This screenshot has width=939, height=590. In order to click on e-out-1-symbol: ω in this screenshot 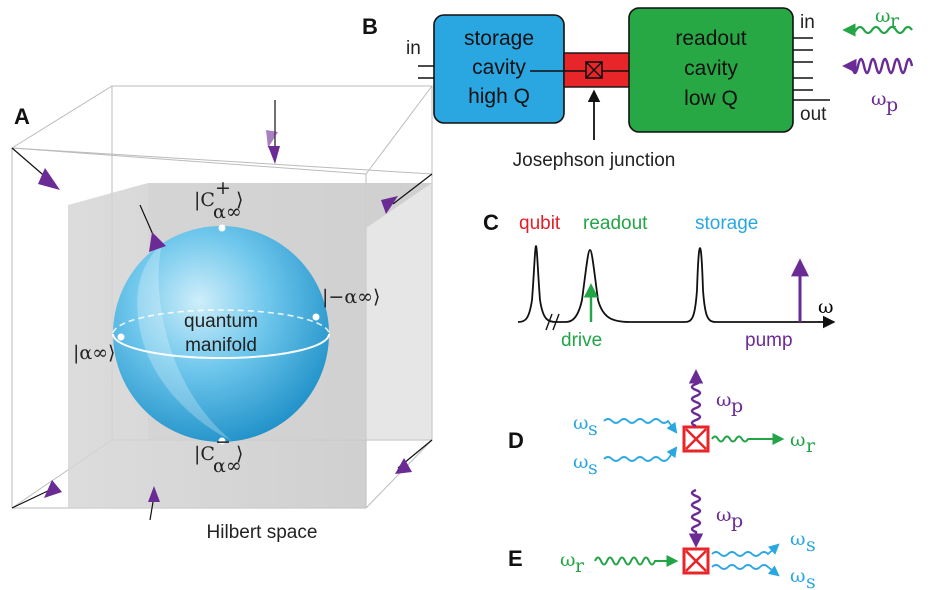, I will do `click(798, 539)`.